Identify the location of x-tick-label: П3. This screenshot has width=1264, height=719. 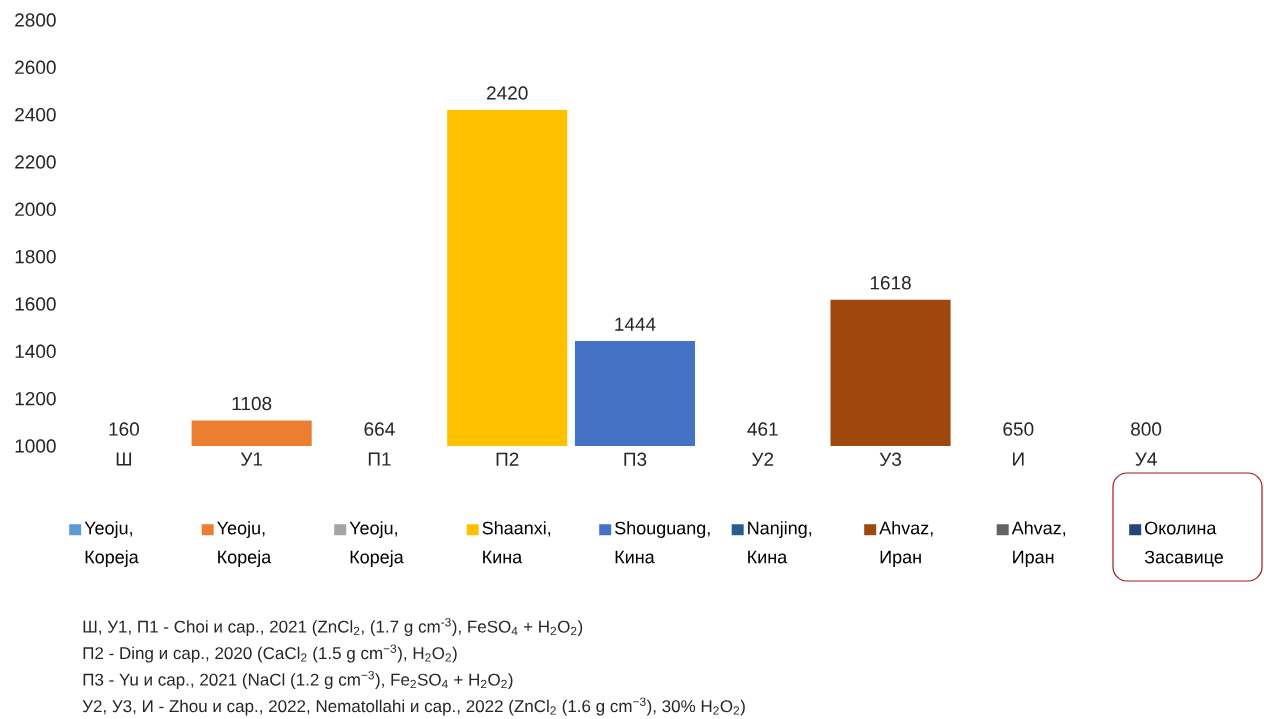
(635, 459).